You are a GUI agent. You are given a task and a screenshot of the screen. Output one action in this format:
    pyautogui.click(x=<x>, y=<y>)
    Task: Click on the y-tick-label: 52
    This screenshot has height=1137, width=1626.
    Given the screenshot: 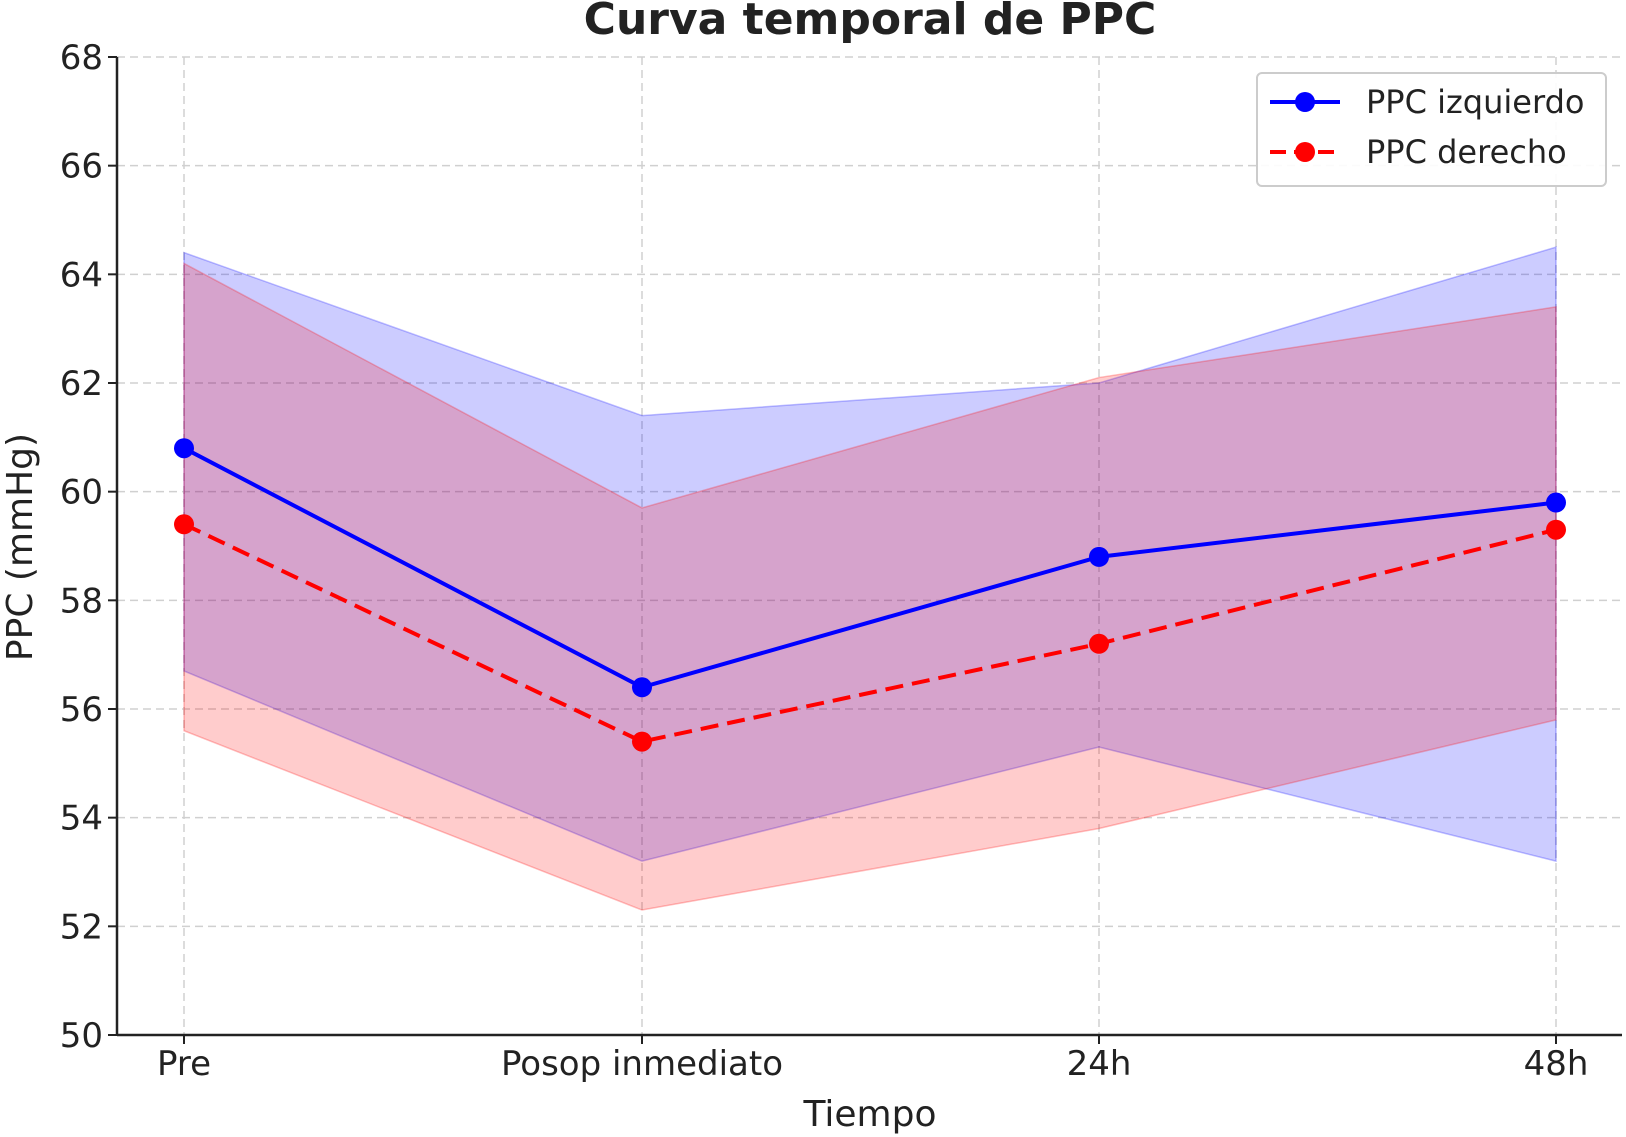 What is the action you would take?
    pyautogui.click(x=81, y=927)
    